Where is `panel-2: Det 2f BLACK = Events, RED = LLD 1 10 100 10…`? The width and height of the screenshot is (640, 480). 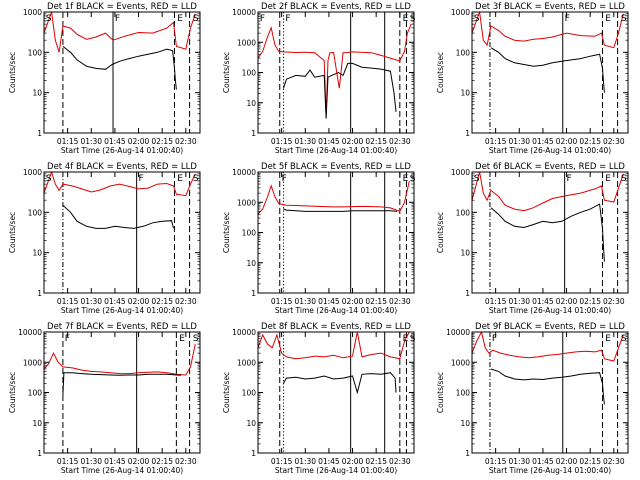 panel-2: Det 2f BLACK = Events, RED = LLD 1 10 100 10… is located at coordinates (319, 78).